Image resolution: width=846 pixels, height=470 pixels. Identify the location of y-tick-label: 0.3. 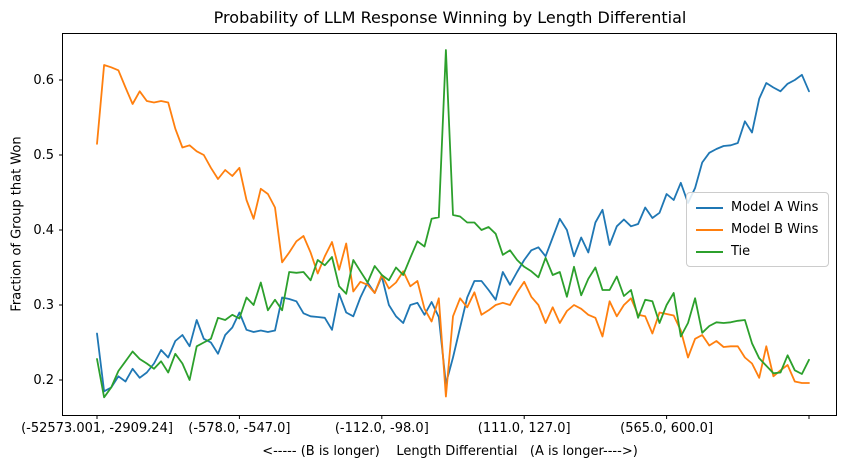
(43, 305).